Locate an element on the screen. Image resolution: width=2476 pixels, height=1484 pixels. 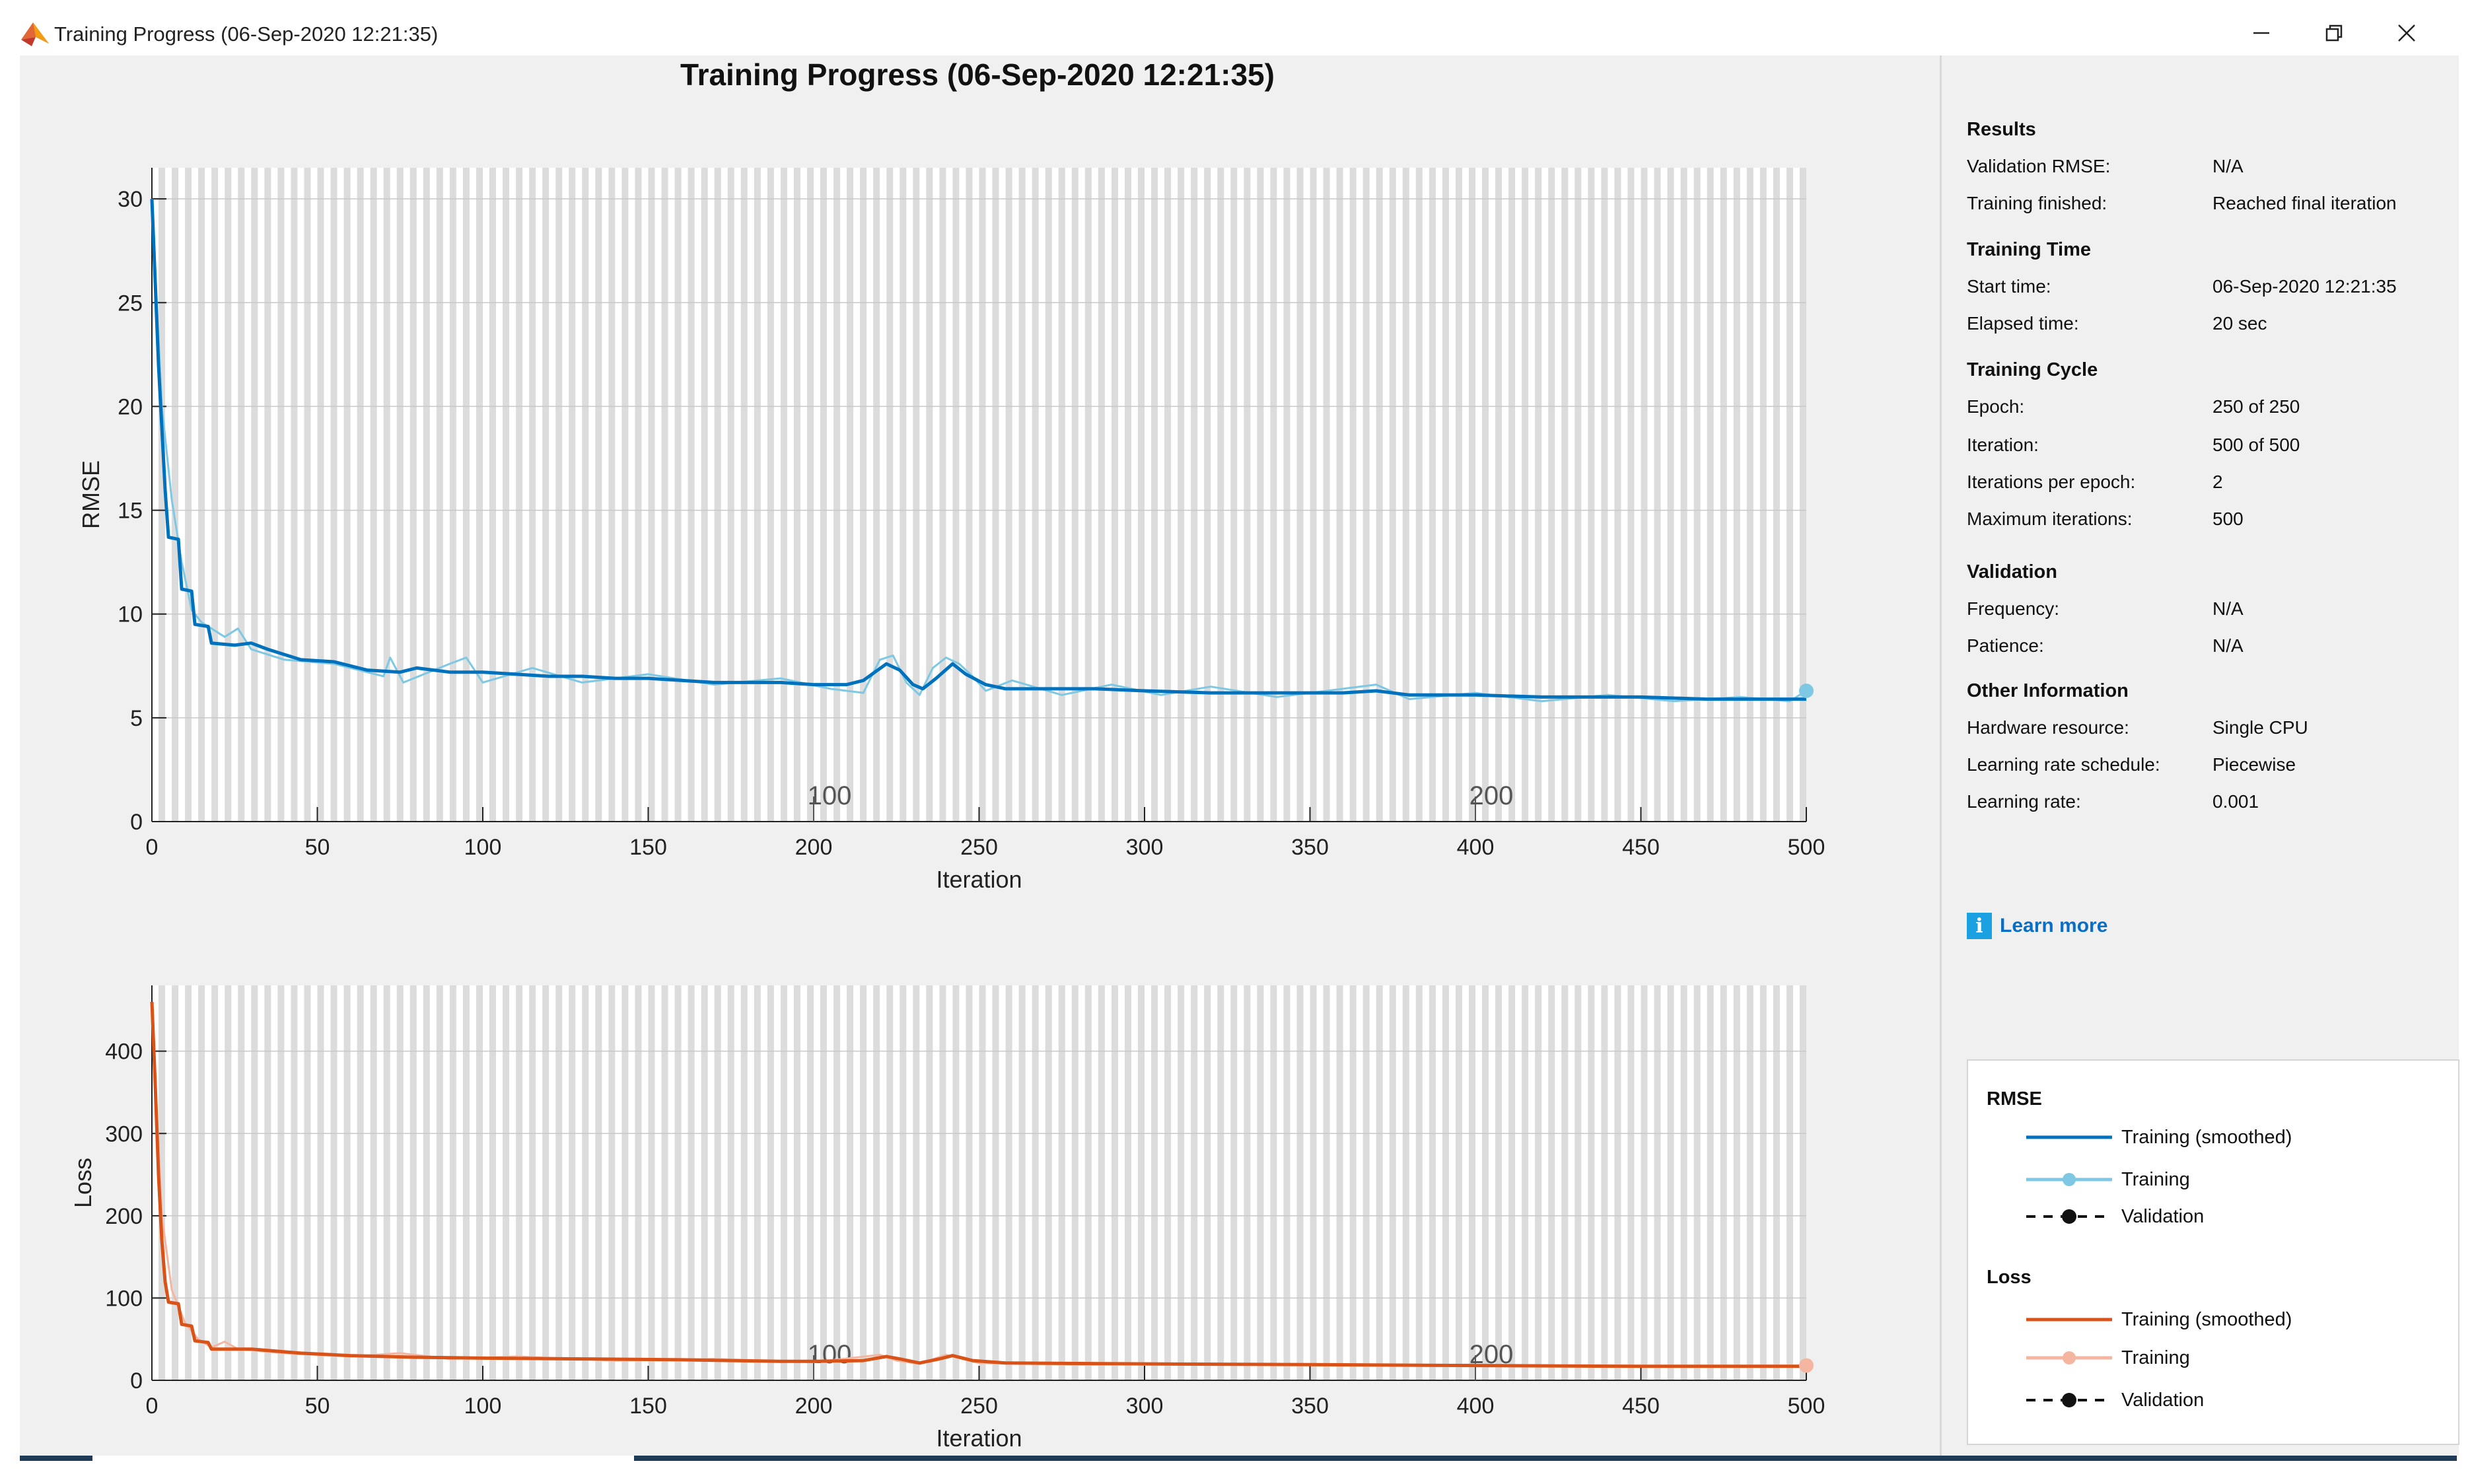
x-tick-label: 100 is located at coordinates (483, 1406).